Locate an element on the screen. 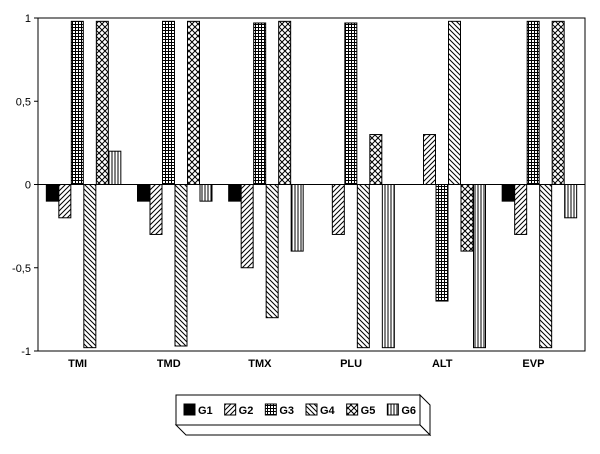 The width and height of the screenshot is (600, 454). y-tick-label: 0,5 is located at coordinates (23, 102).